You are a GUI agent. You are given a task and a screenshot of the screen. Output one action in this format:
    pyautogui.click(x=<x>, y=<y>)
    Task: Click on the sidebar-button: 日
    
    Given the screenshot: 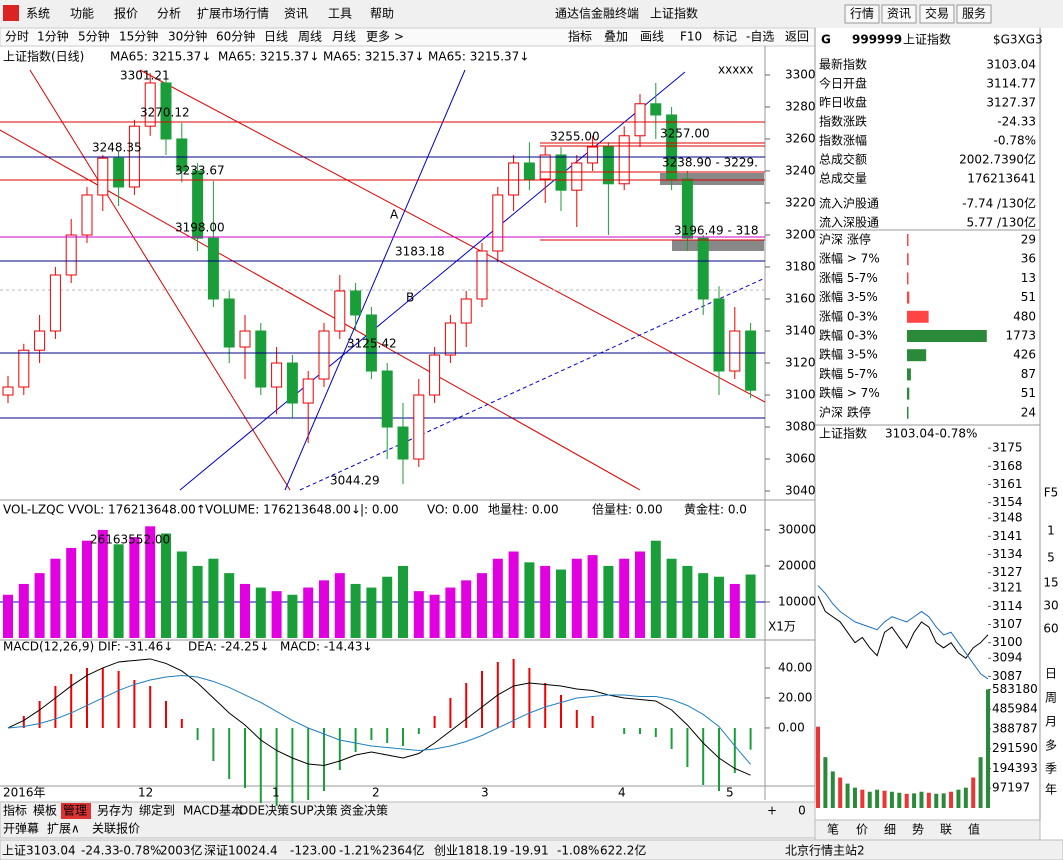 What is the action you would take?
    pyautogui.click(x=1051, y=674)
    